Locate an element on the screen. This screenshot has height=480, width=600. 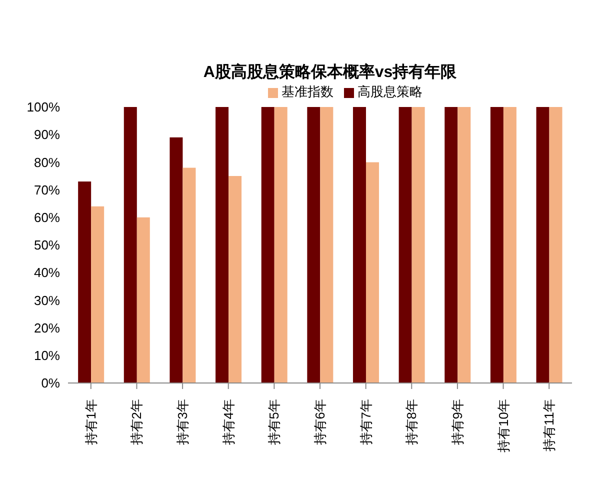
y-tick-label: 80% is located at coordinates (47, 162).